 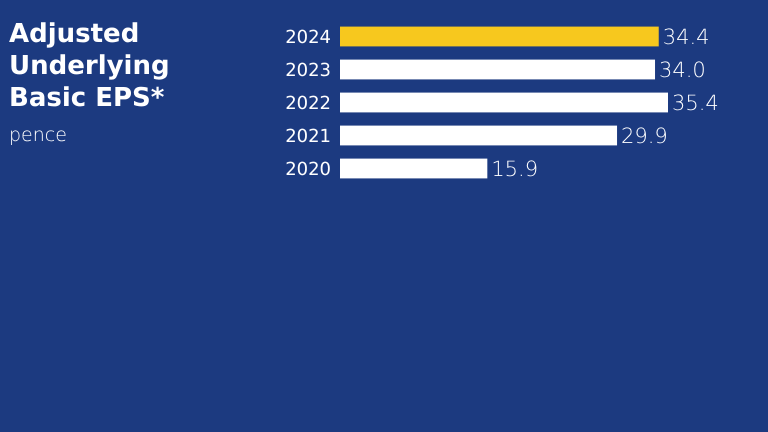 I want to click on data-label: 29.9, so click(x=644, y=136).